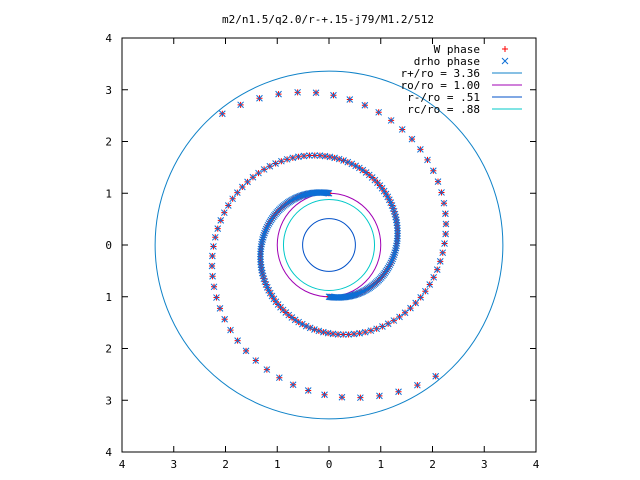 The height and width of the screenshot is (480, 640). Describe the element at coordinates (122, 464) in the screenshot. I see `x-tick-label: 4` at that location.